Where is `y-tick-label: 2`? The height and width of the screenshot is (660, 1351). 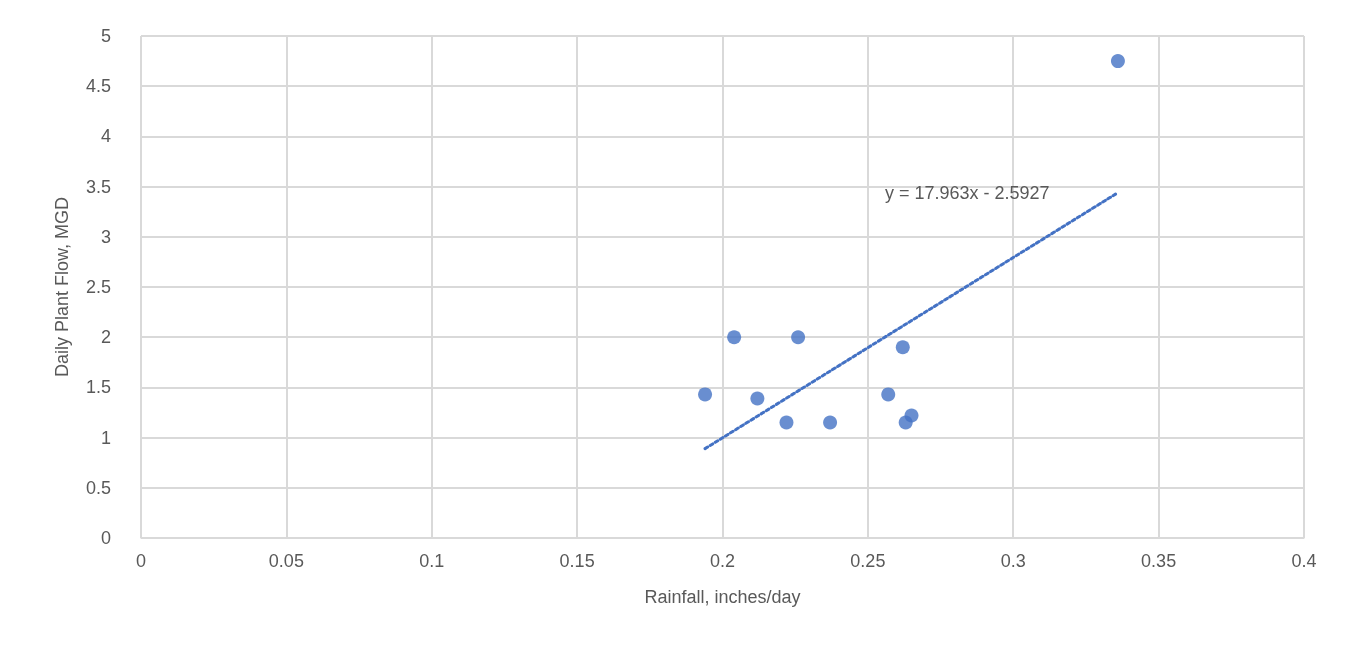
y-tick-label: 2 is located at coordinates (105, 337).